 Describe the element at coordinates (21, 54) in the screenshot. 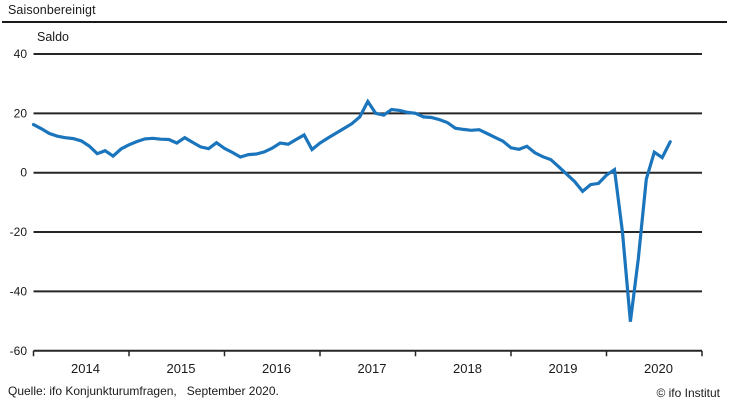

I see `y-tick-label: 40` at that location.